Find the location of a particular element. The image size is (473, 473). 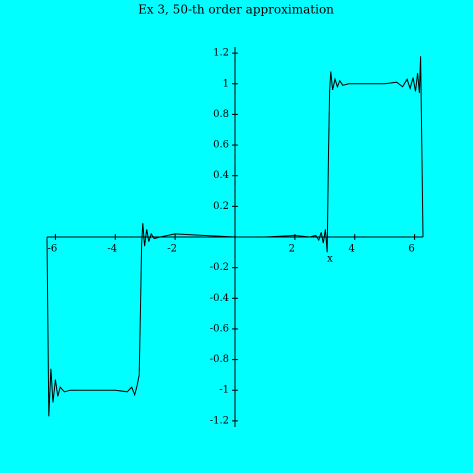

x-tick-label: -6 is located at coordinates (53, 249).